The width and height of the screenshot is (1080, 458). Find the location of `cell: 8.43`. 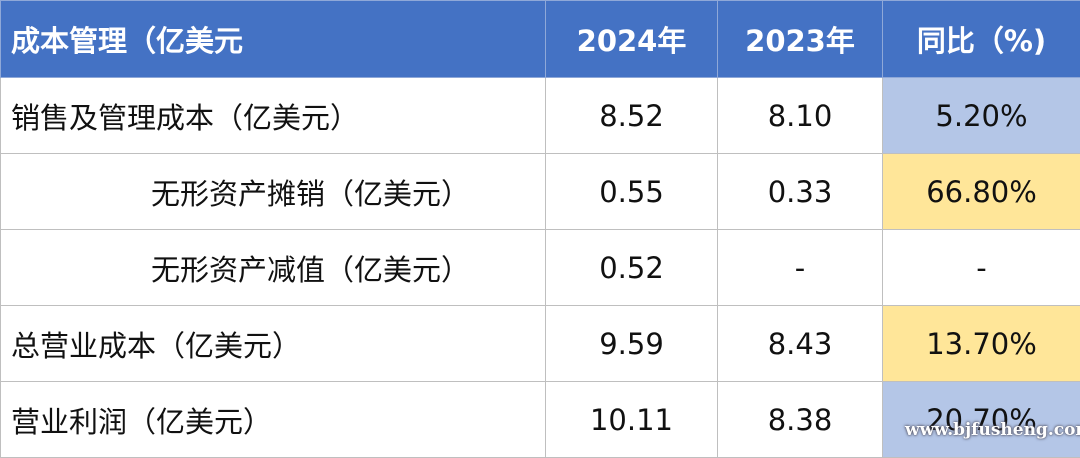

cell: 8.43 is located at coordinates (800, 343).